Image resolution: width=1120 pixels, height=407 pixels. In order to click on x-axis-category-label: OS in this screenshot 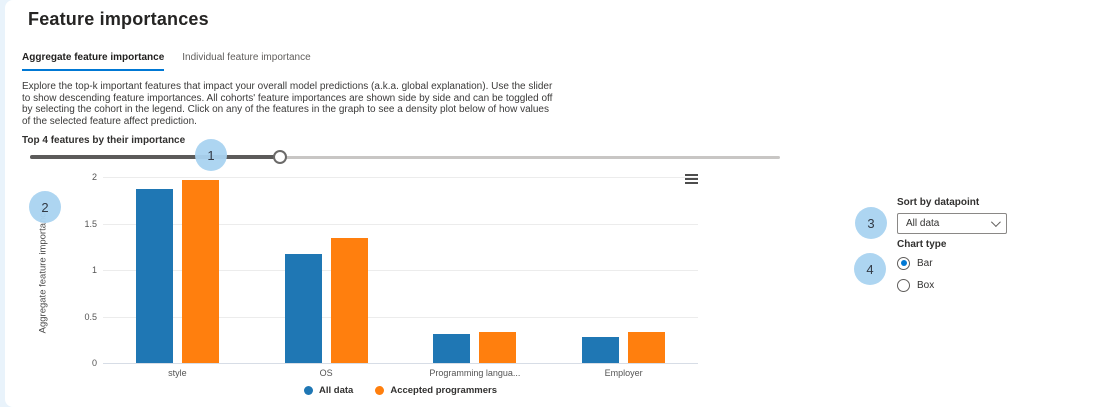, I will do `click(326, 373)`.